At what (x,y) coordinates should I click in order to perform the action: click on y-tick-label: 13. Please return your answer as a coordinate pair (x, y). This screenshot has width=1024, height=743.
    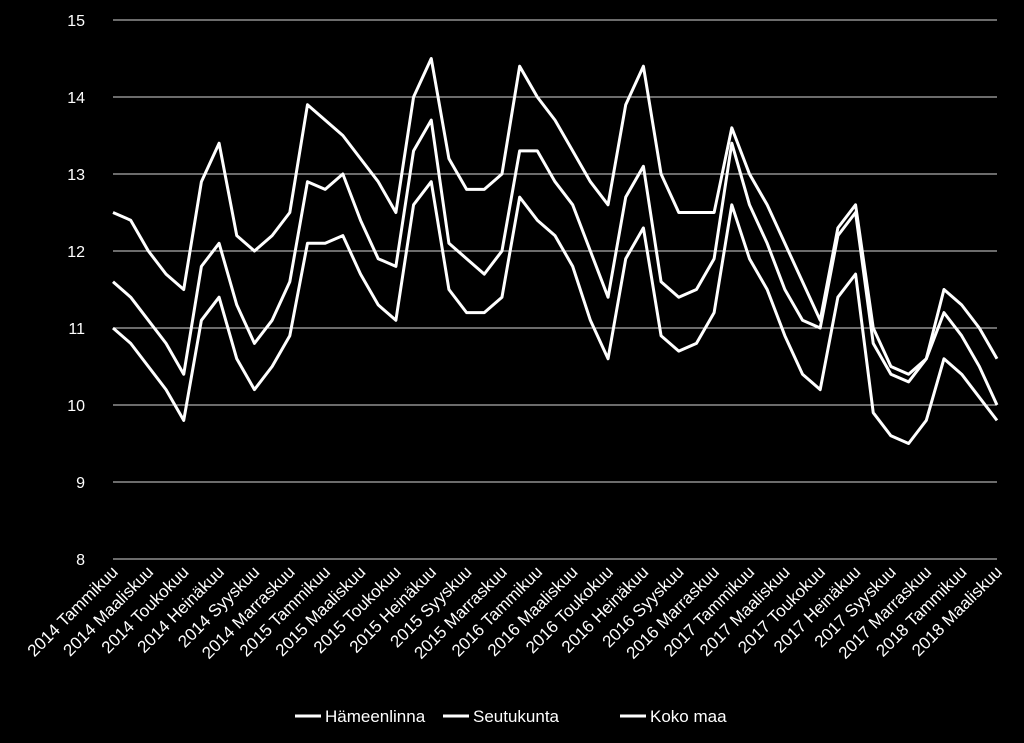
    Looking at the image, I should click on (76, 175).